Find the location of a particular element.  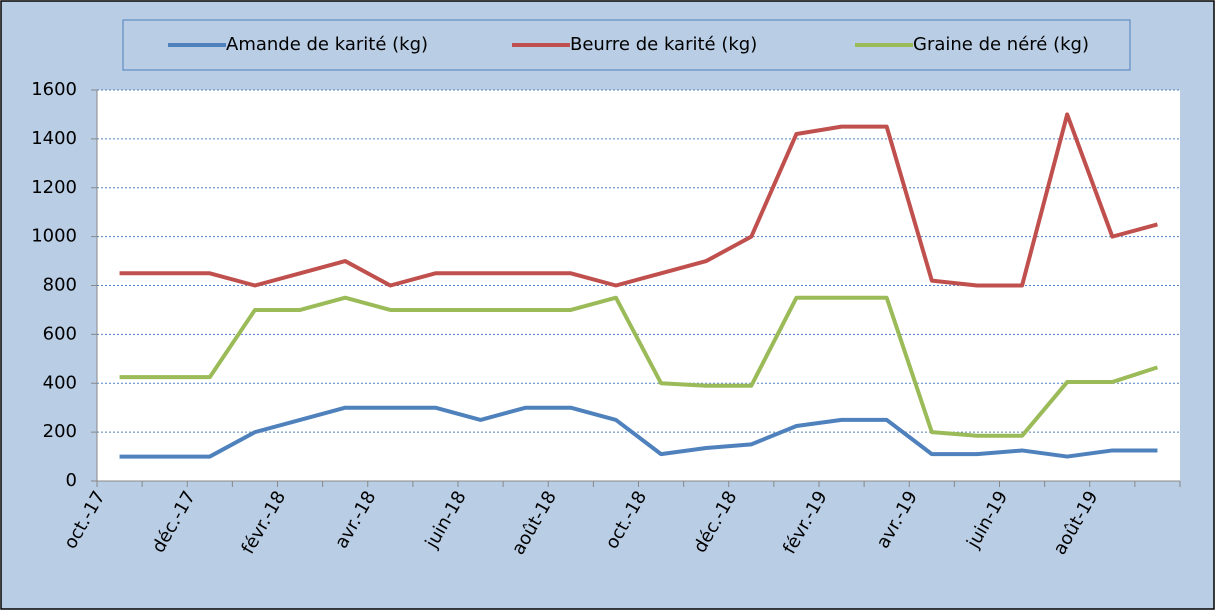

y-tick-label: 0 is located at coordinates (71, 480).